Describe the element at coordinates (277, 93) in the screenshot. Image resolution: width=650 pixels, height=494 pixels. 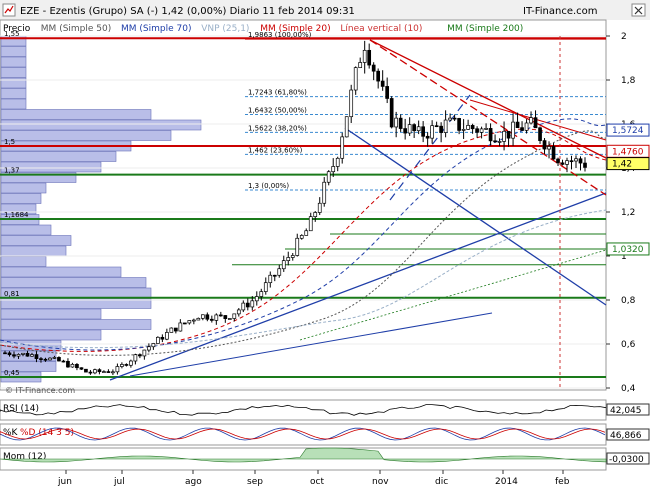
I see `fib-label: 1,7243 (61,80%)` at that location.